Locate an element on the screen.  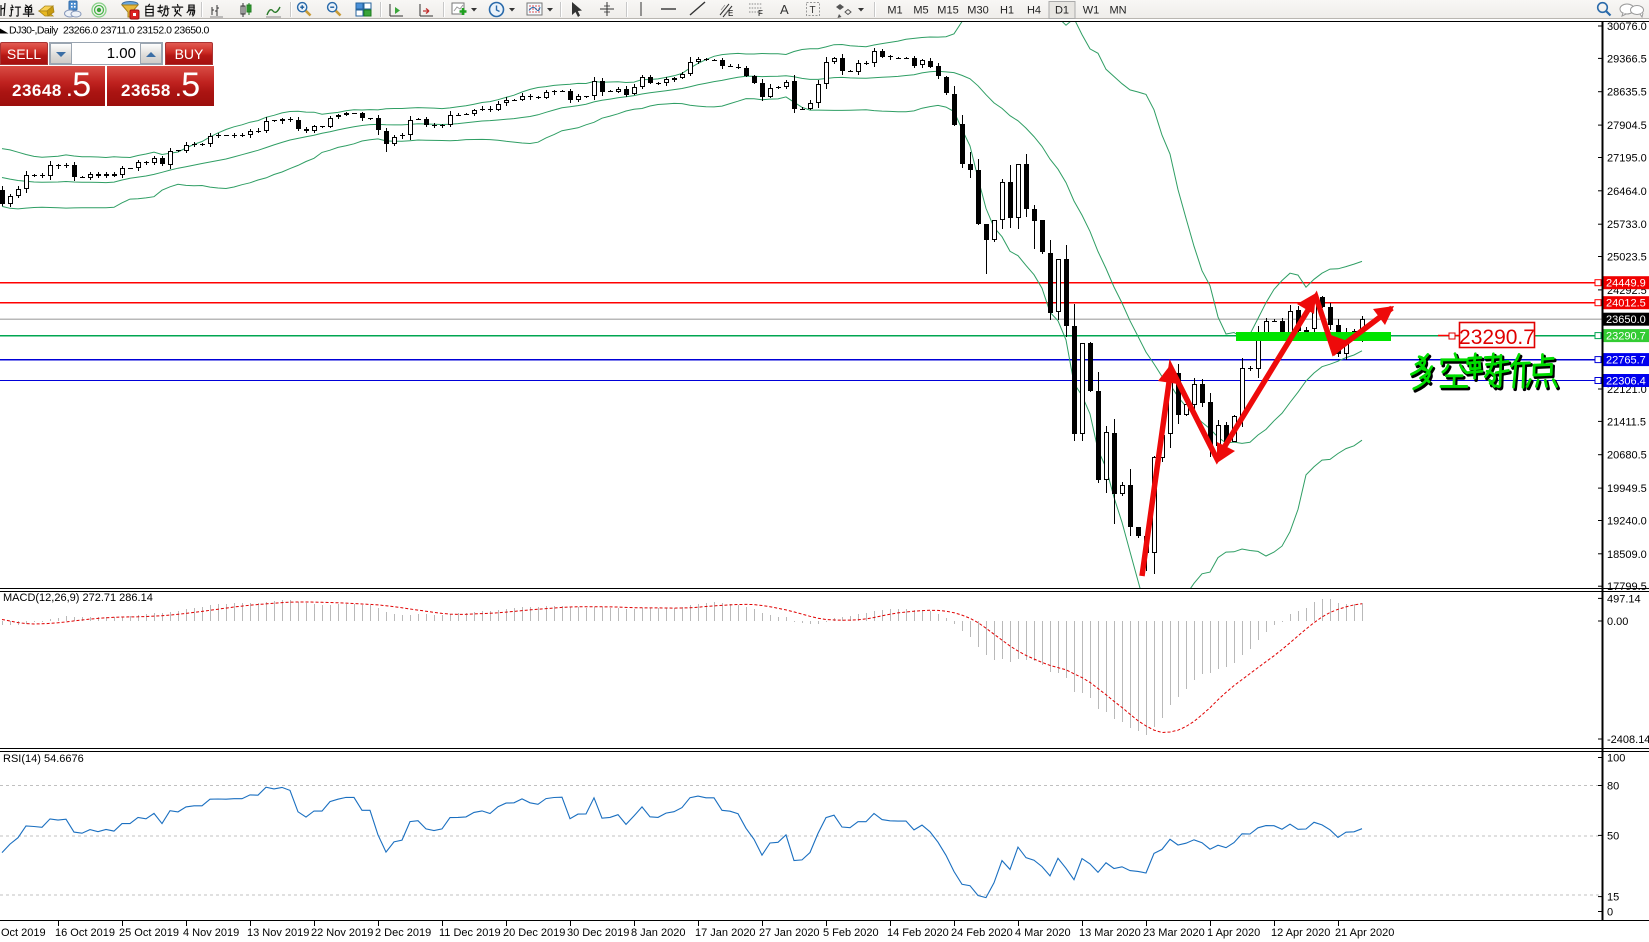
svg-text: 26464.0 is located at coordinates (1627, 192).